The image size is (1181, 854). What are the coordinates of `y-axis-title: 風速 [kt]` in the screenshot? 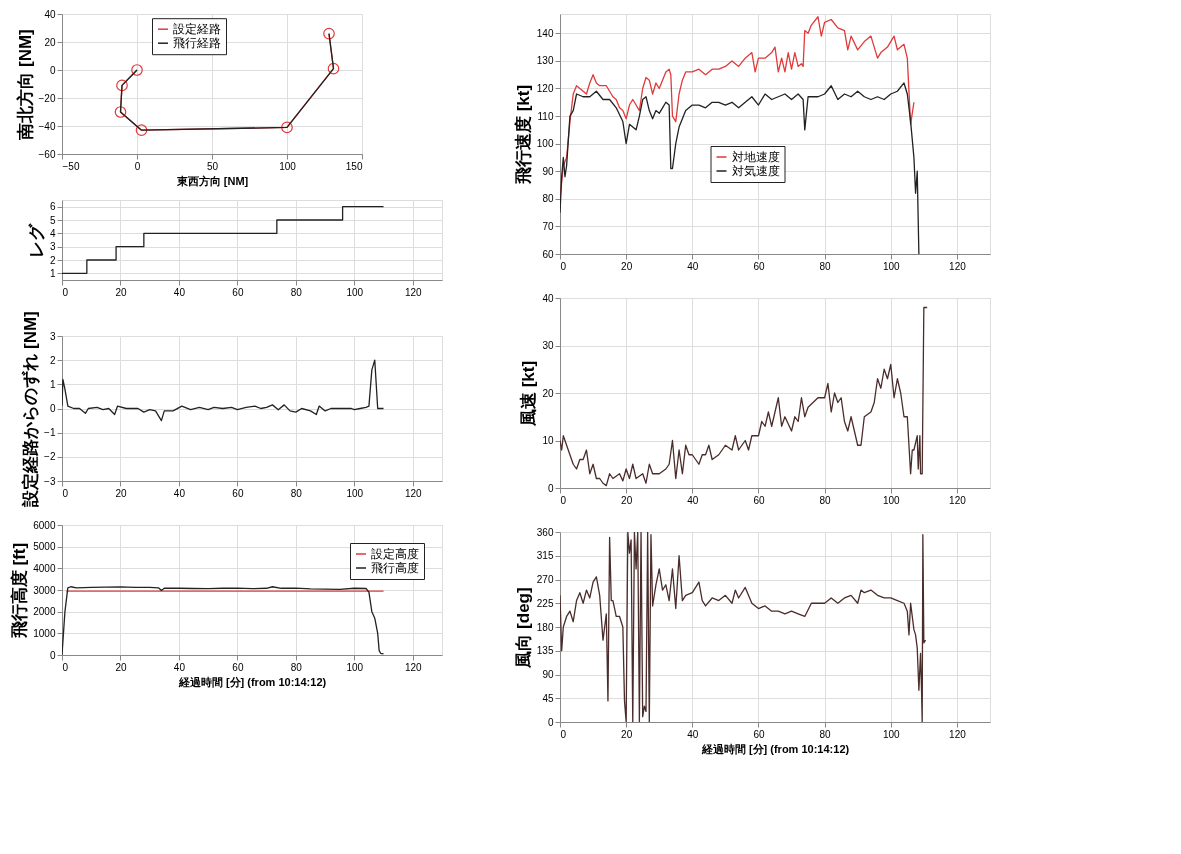 It's located at (529, 394).